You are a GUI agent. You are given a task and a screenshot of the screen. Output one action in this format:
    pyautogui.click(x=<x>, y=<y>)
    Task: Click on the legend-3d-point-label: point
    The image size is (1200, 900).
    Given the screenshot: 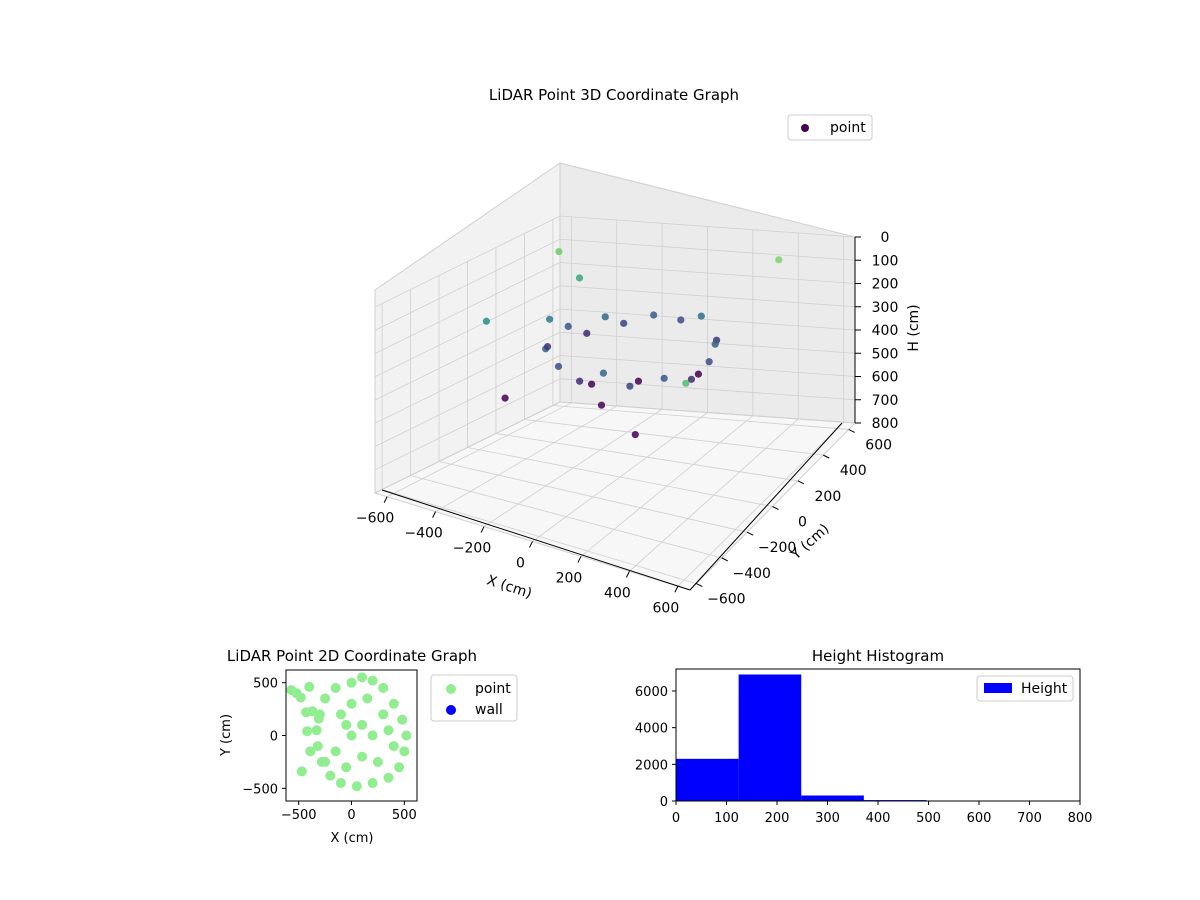 What is the action you would take?
    pyautogui.click(x=848, y=128)
    